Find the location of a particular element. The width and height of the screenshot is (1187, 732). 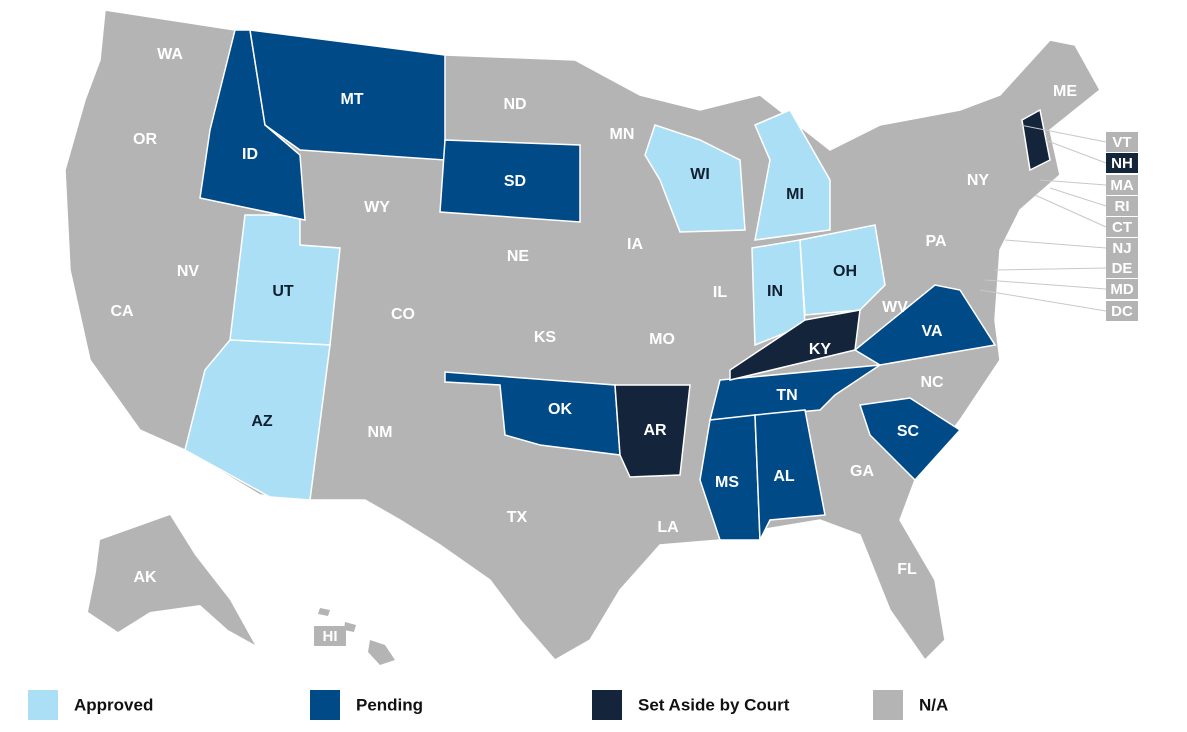

state-label: DC is located at coordinates (1122, 311).